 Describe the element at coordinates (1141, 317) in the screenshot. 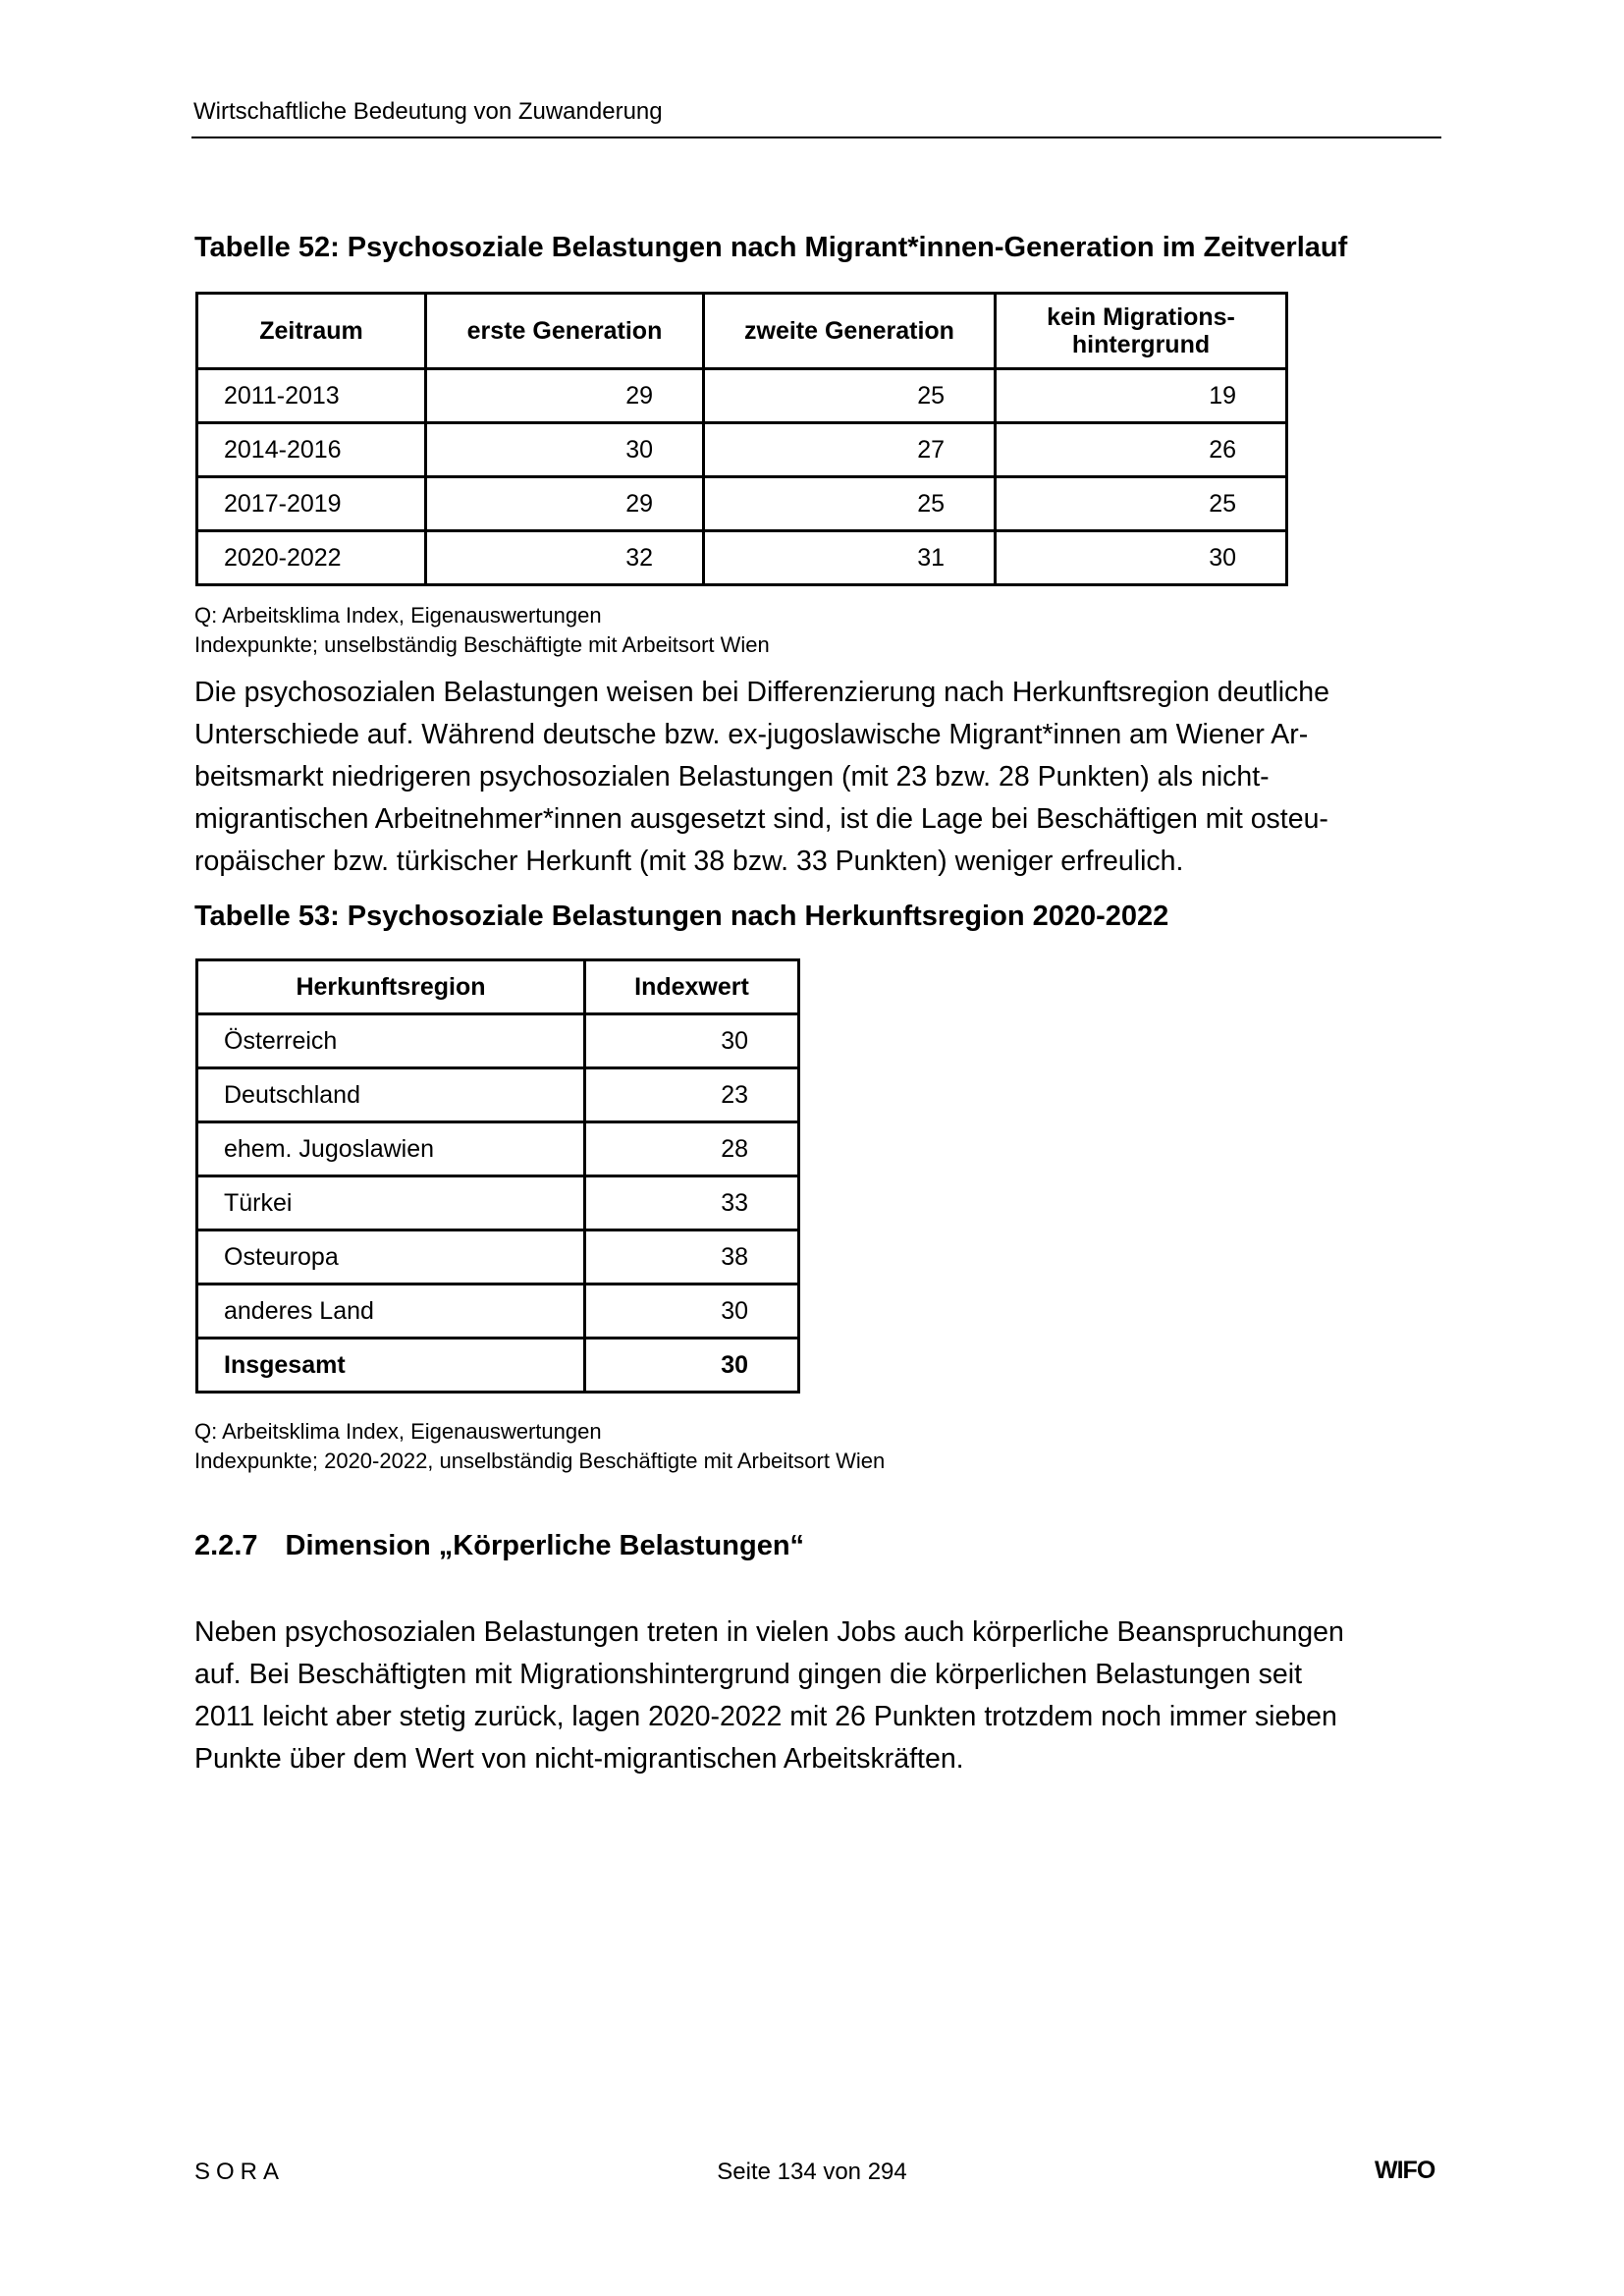

I see `header-line: kein Migrations-` at that location.